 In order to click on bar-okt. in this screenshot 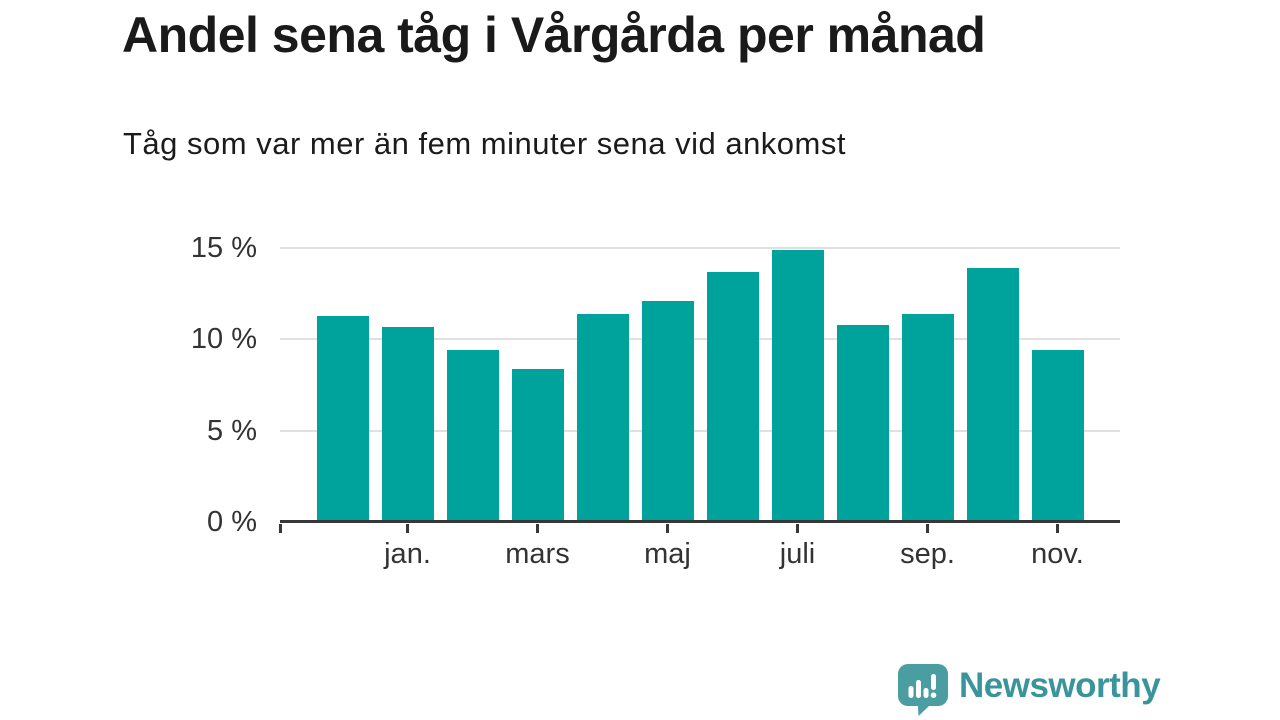, I will do `click(992, 395)`.